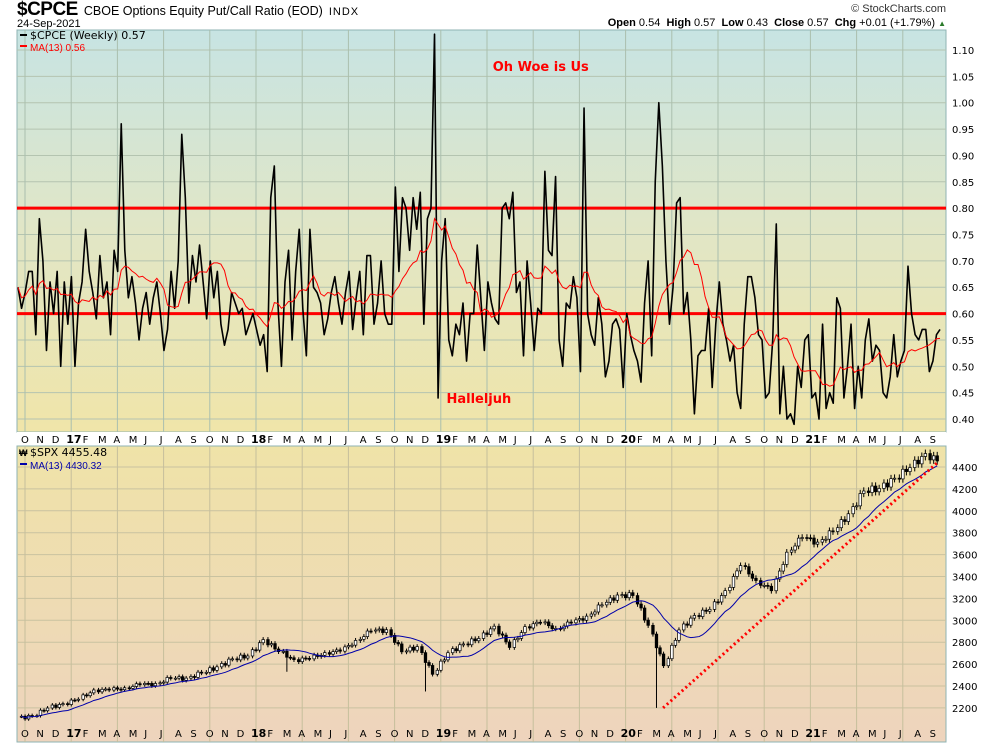 This screenshot has width=990, height=744. Describe the element at coordinates (649, 23) in the screenshot. I see `open-value: 0.54` at that location.